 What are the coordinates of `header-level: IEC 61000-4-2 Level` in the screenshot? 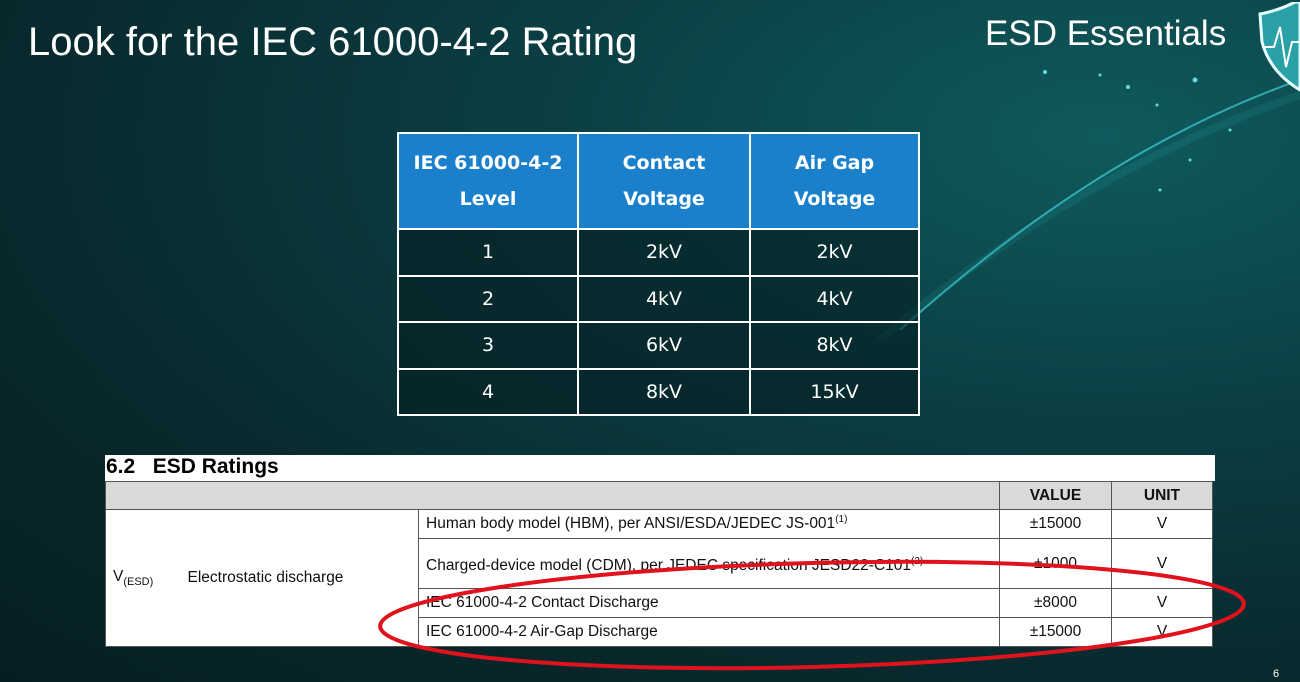 It's located at (488, 181).